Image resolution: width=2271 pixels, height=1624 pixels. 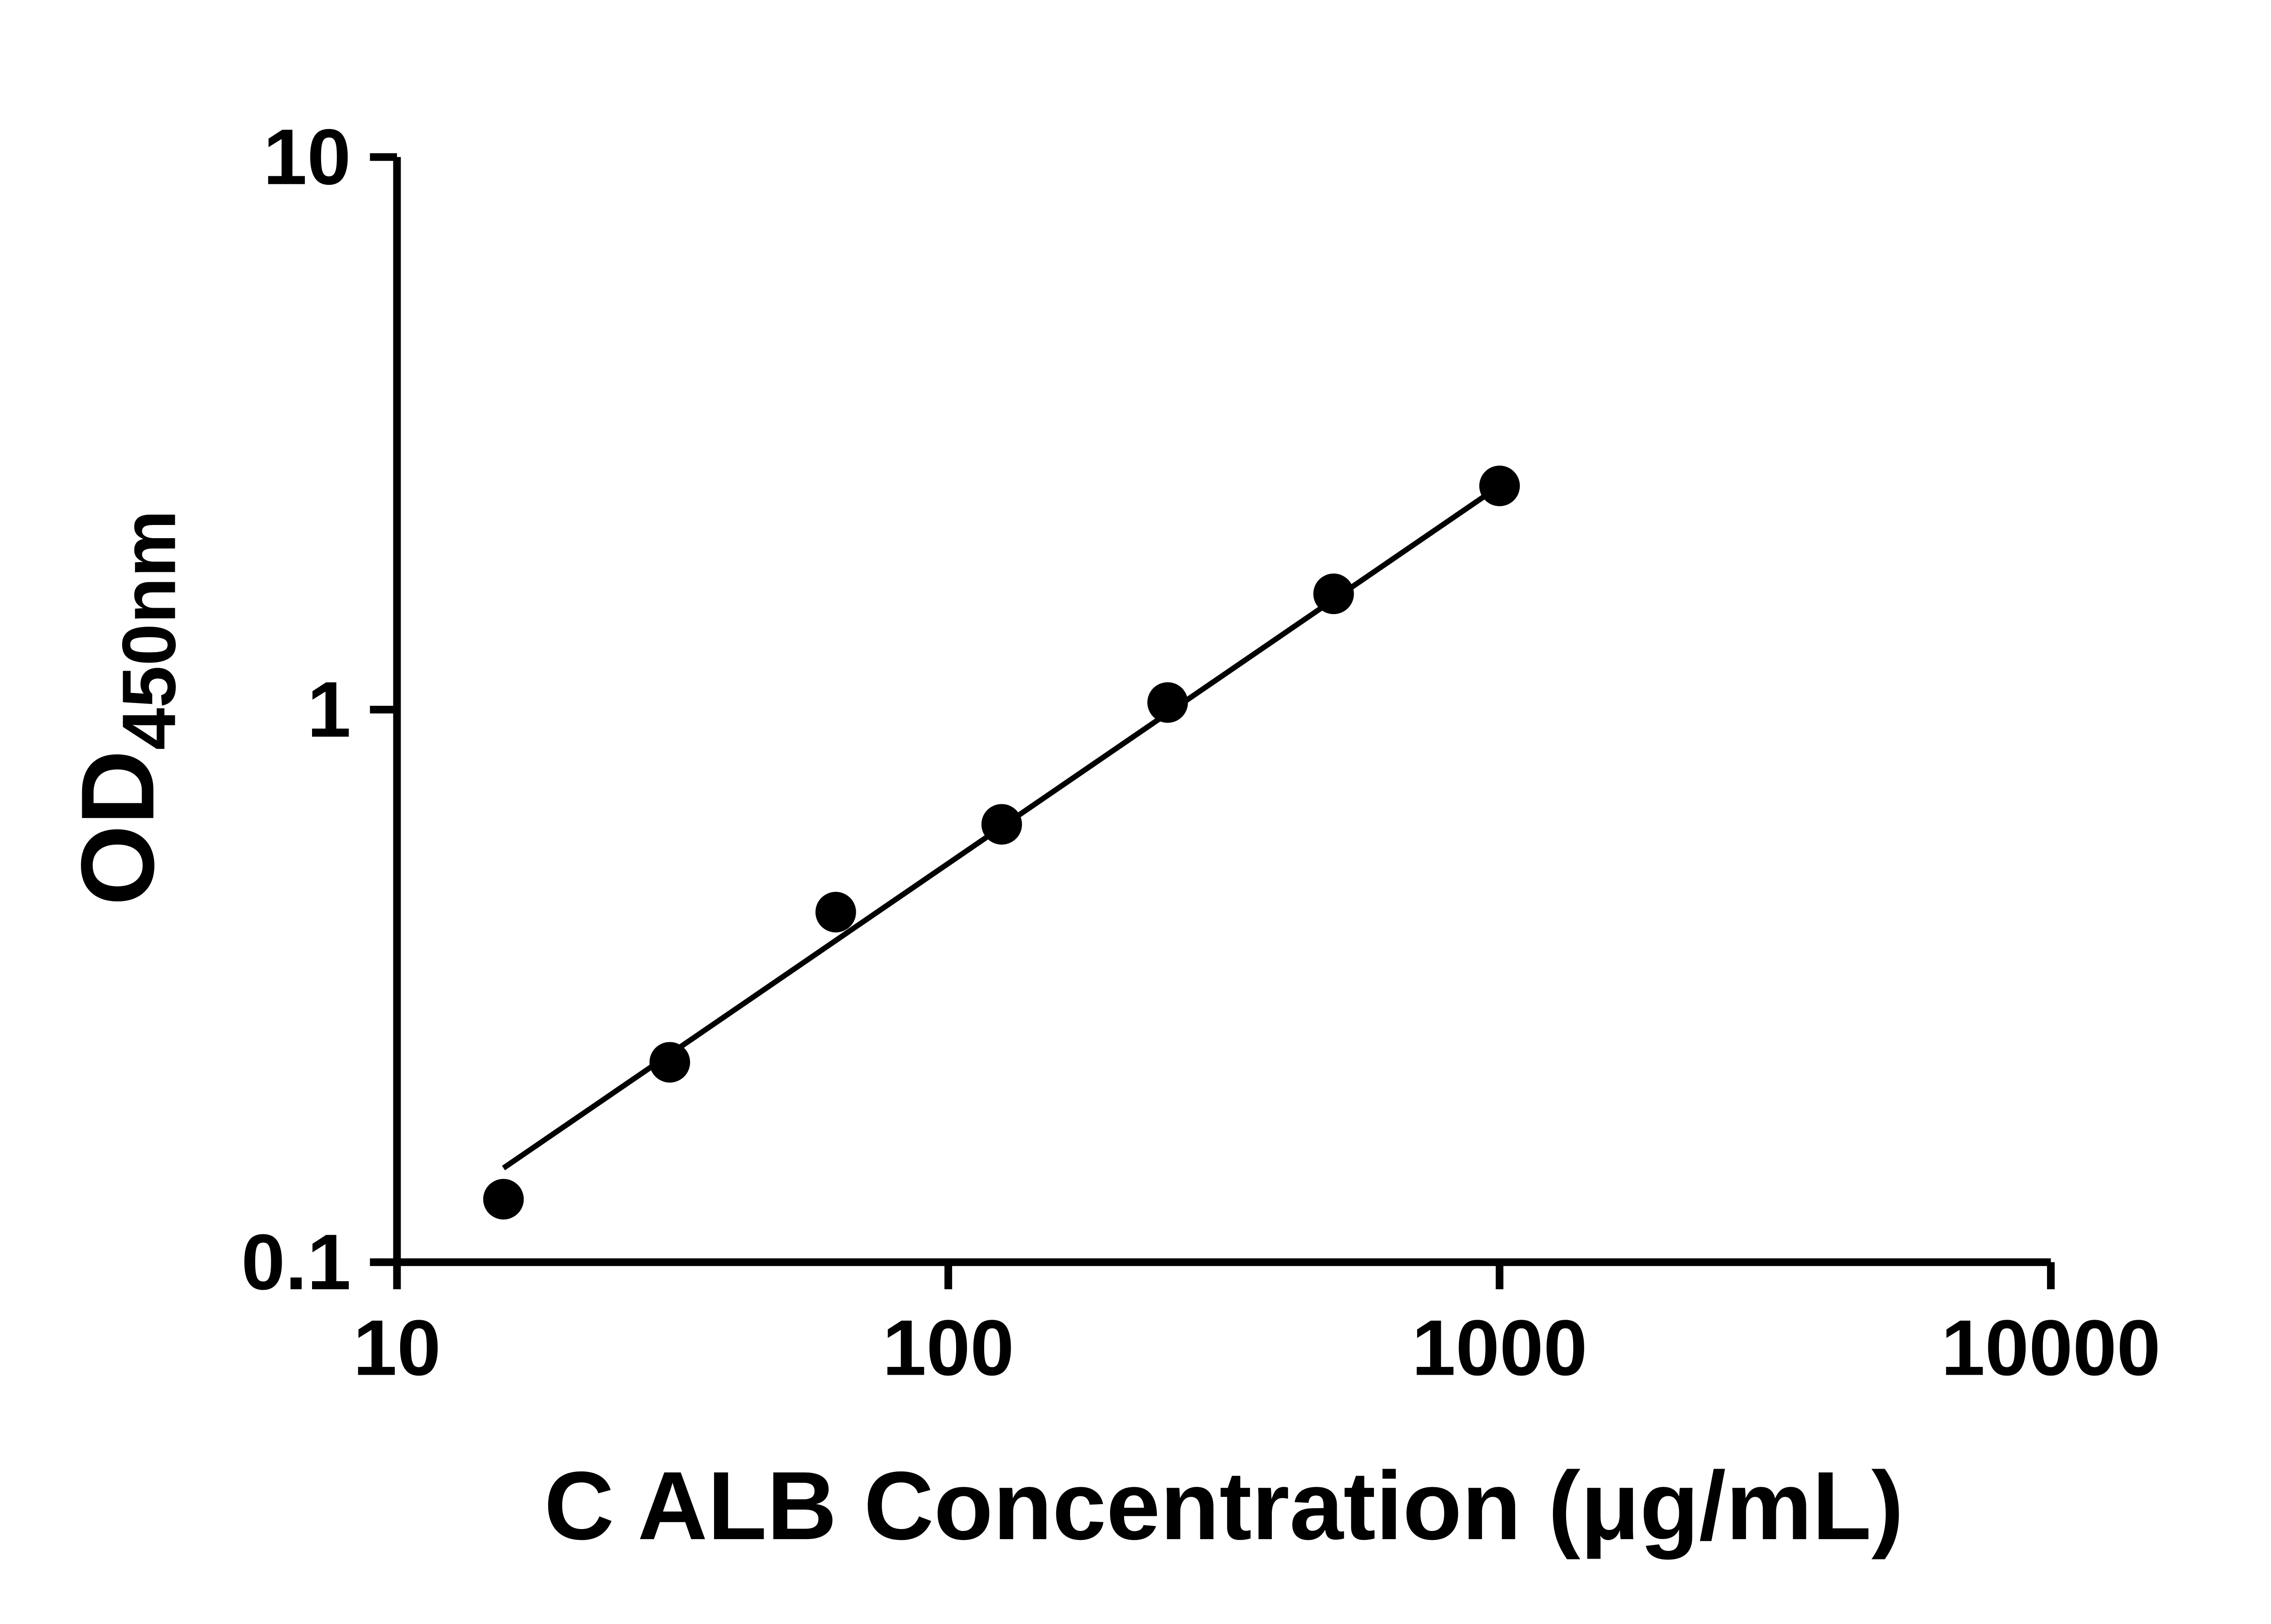 What do you see at coordinates (1224, 1506) in the screenshot?
I see `x-axis-title: C ALB Concentration (μg/mL)` at bounding box center [1224, 1506].